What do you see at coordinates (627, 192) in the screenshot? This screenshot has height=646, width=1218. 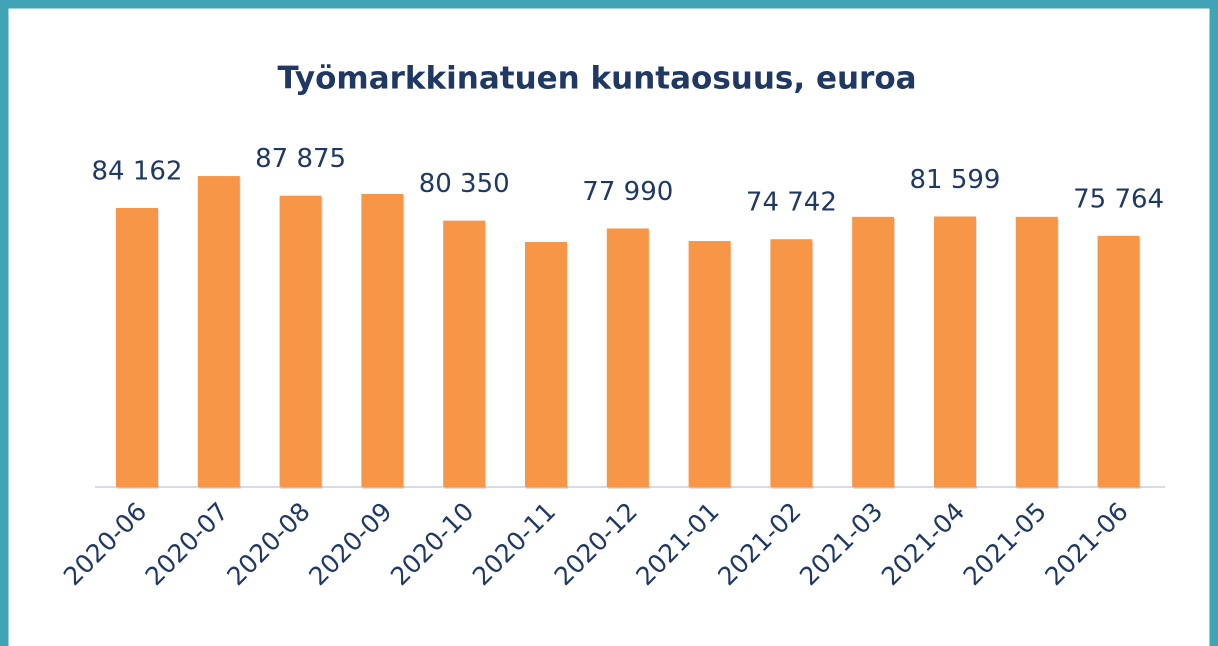 I see `data-label: 77 990` at bounding box center [627, 192].